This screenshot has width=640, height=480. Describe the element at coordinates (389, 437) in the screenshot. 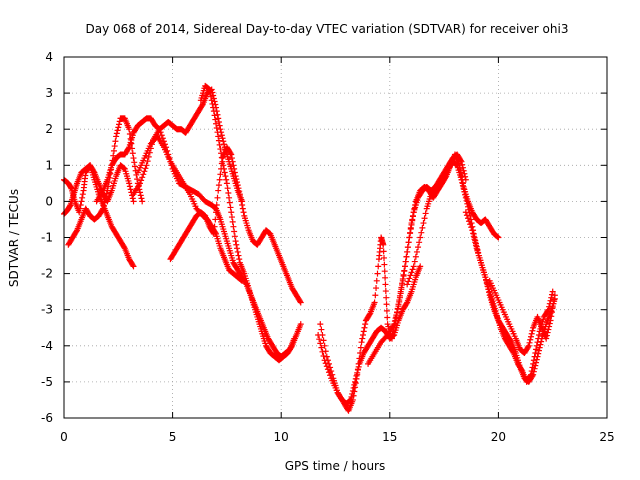

I see `x-tick-label: 15` at that location.